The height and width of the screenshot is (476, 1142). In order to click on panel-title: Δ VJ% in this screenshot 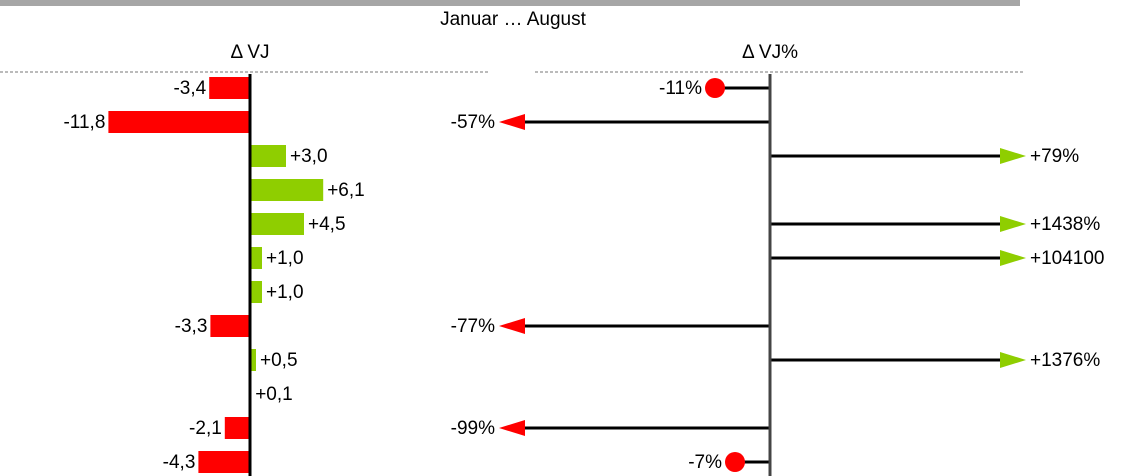, I will do `click(770, 52)`.